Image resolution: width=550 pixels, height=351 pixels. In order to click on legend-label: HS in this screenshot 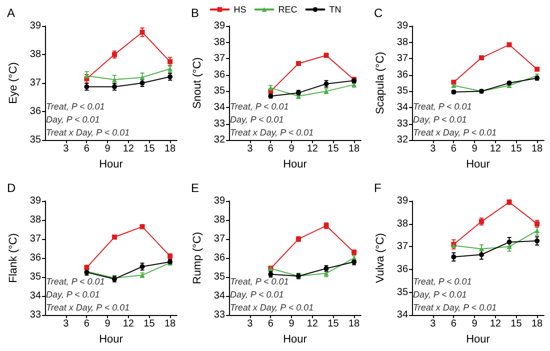, I will do `click(239, 9)`.